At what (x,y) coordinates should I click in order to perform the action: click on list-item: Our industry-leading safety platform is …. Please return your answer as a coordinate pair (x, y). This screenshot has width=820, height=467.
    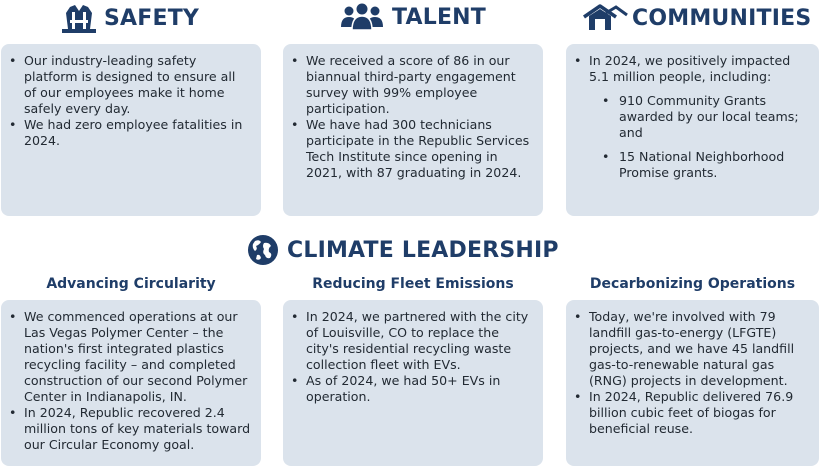
    Looking at the image, I should click on (130, 85).